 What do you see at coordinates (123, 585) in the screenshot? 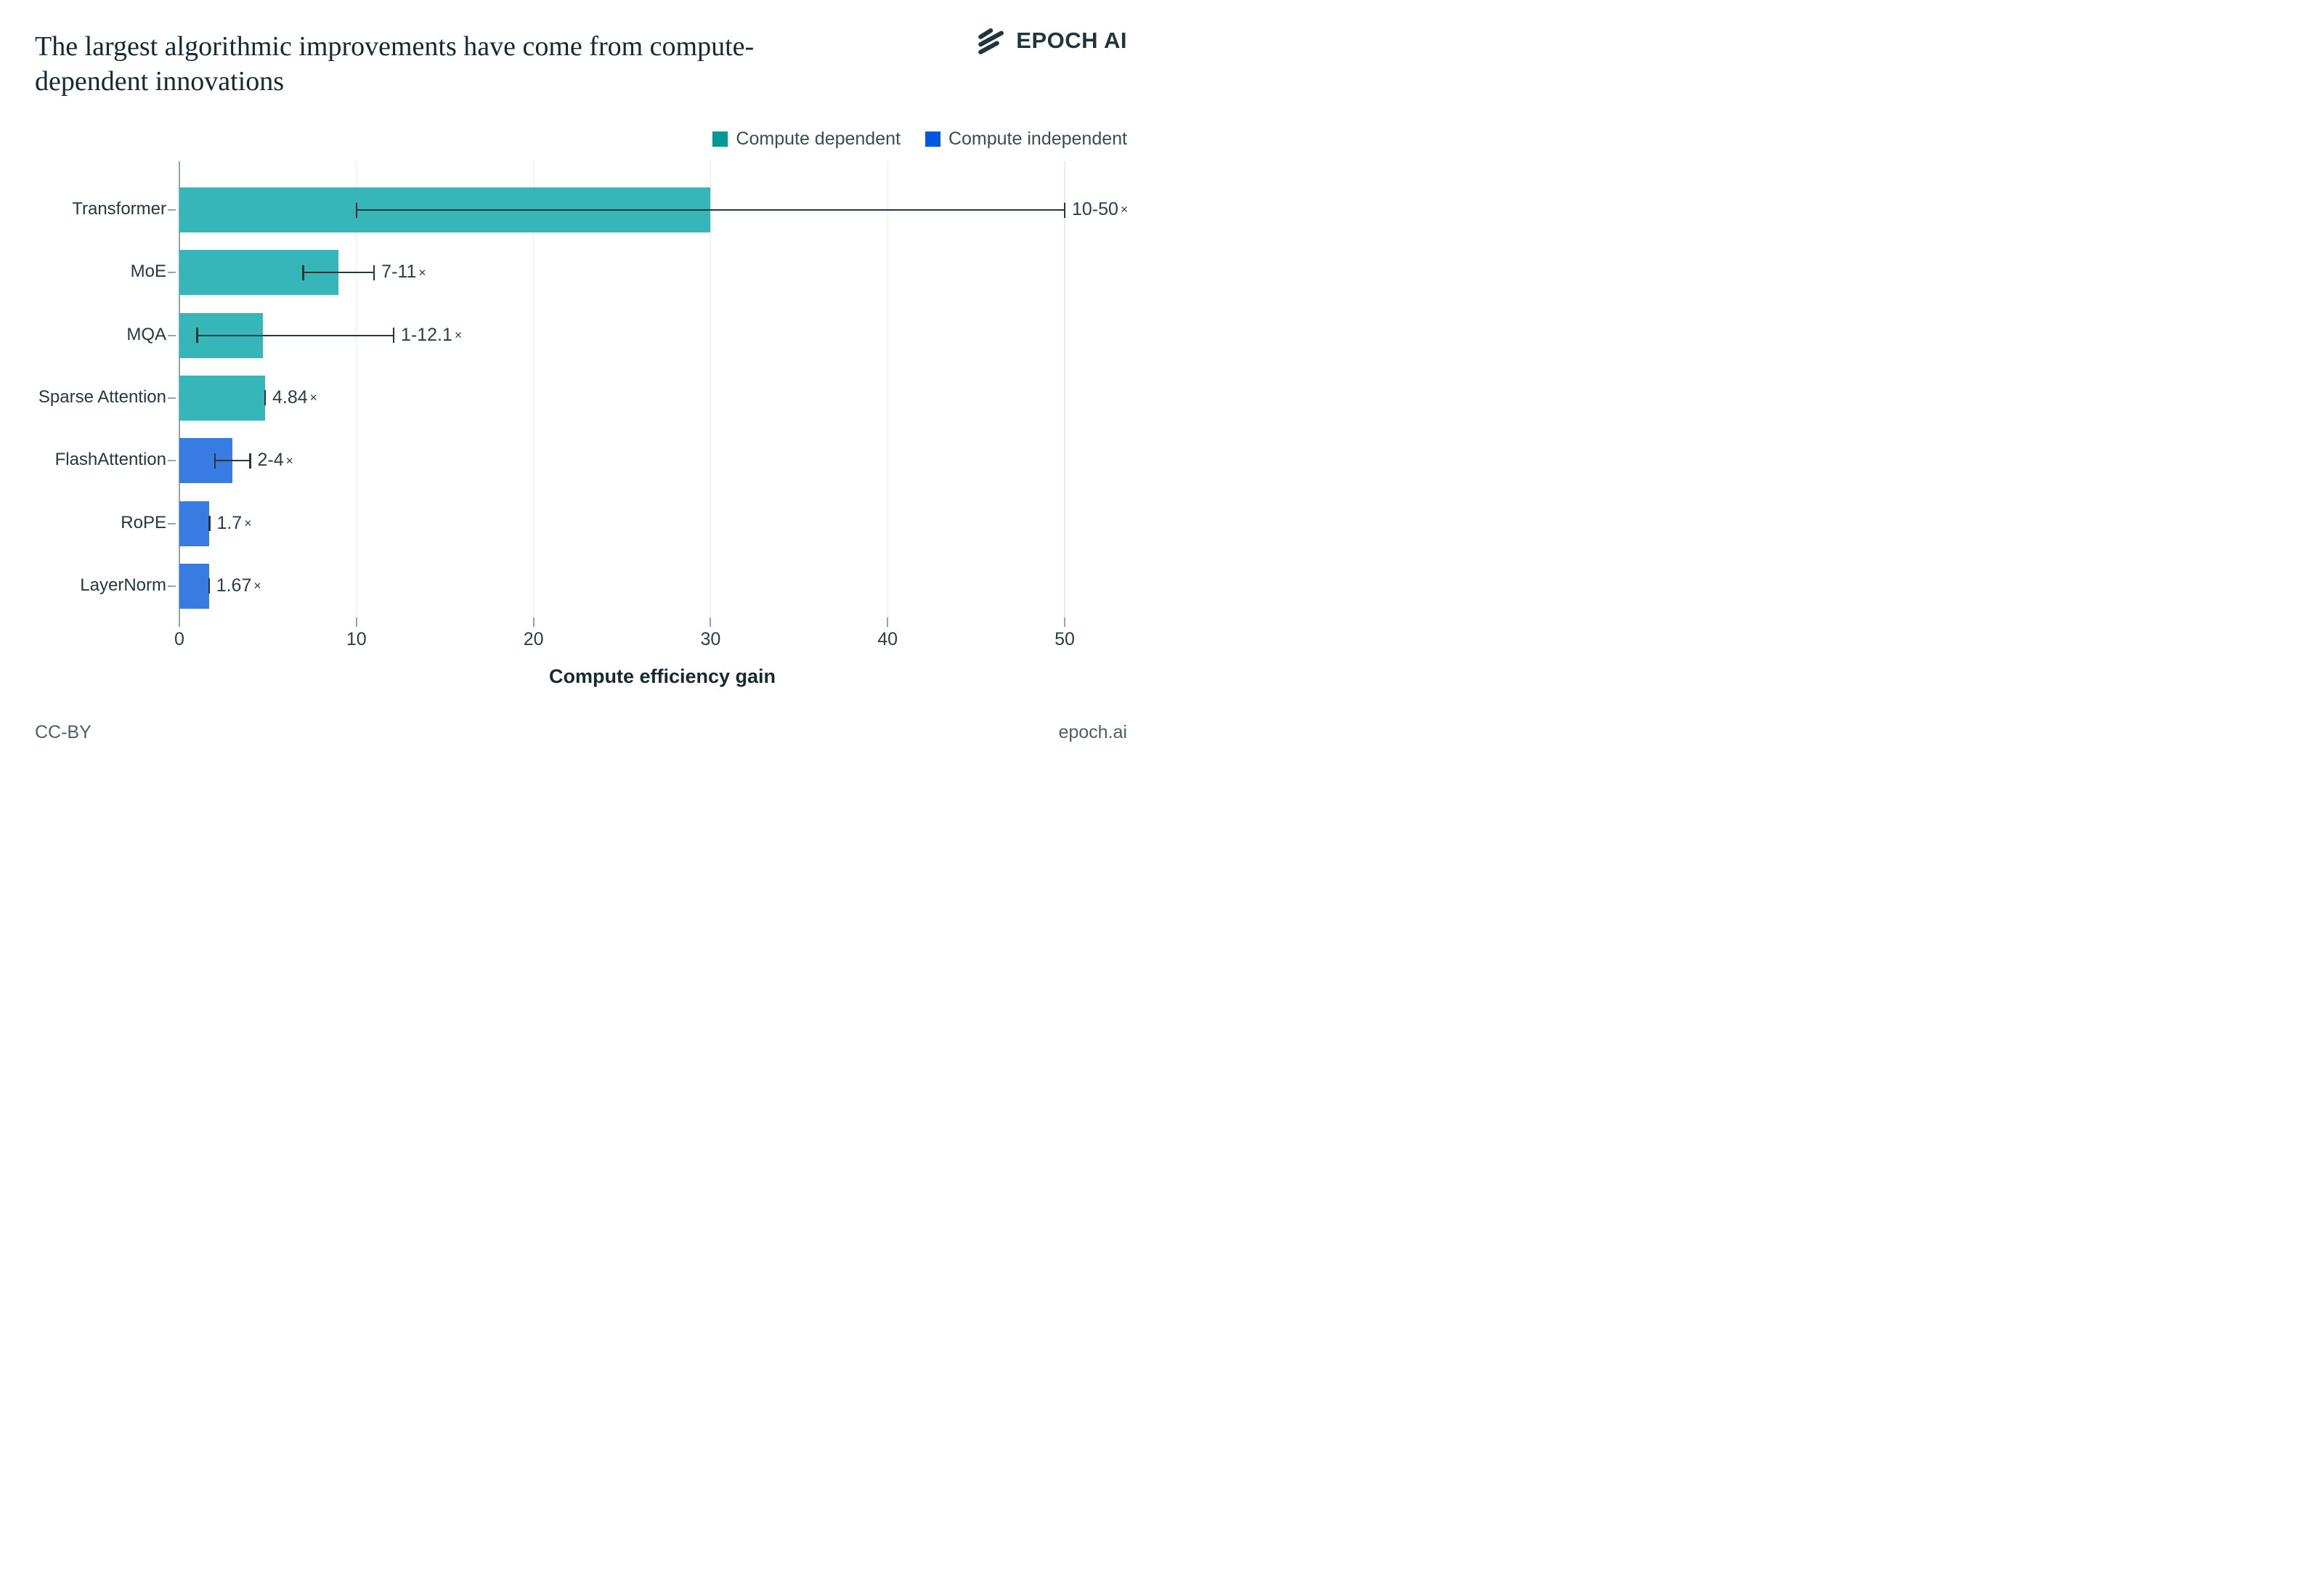
I see `category-label-layernorm: LayerNorm` at bounding box center [123, 585].